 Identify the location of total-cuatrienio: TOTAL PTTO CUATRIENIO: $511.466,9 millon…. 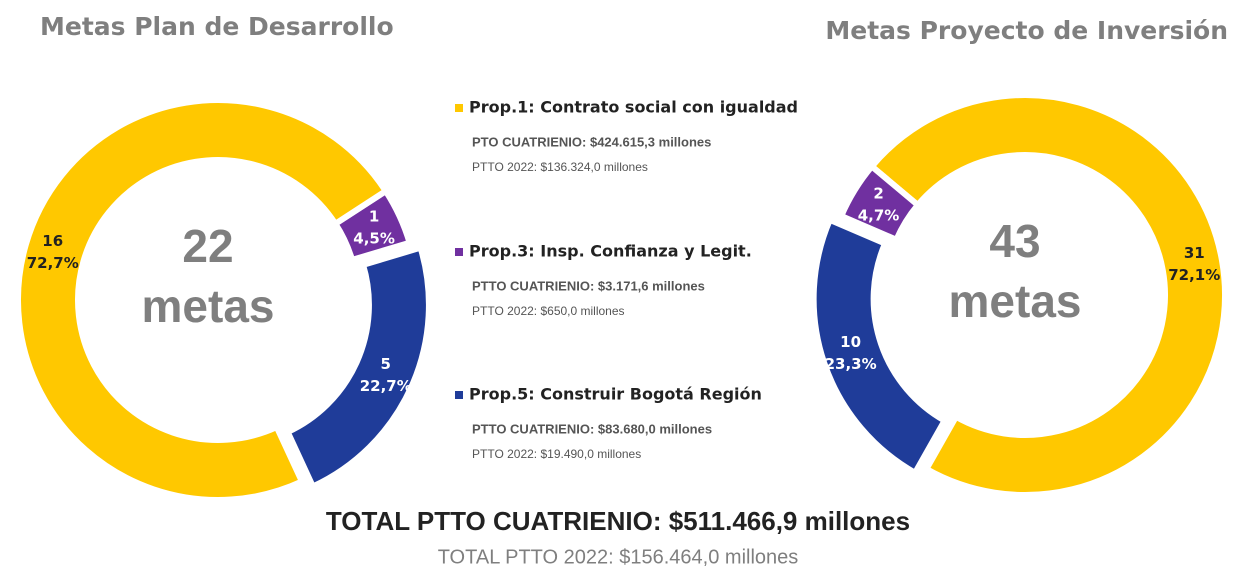
(618, 521).